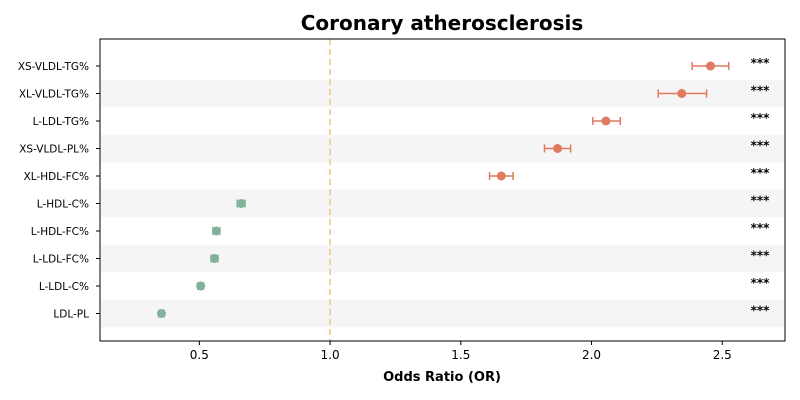 The image size is (800, 400). Describe the element at coordinates (60, 232) in the screenshot. I see `y-tick-label: L-HDL-FC%` at that location.